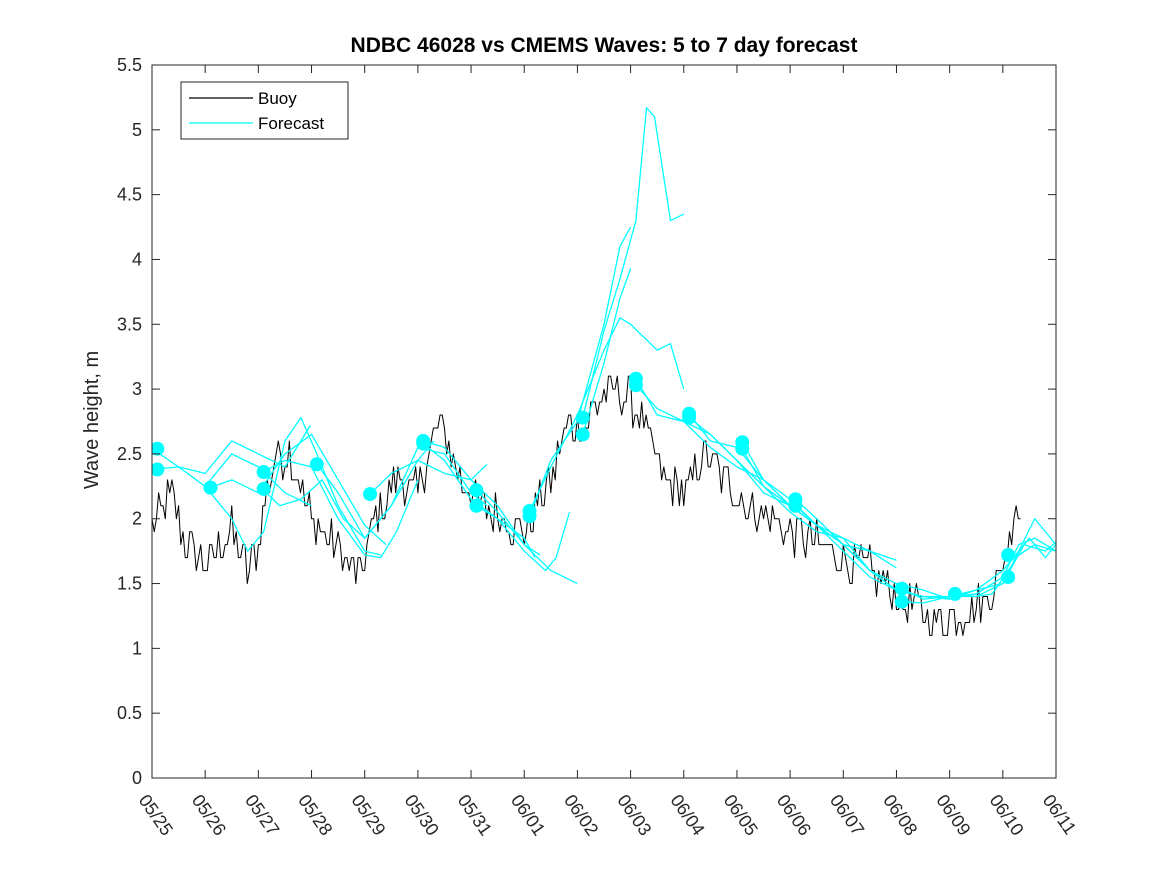 This screenshot has height=875, width=1167. Describe the element at coordinates (129, 454) in the screenshot. I see `y-tick-label: 2.5` at that location.